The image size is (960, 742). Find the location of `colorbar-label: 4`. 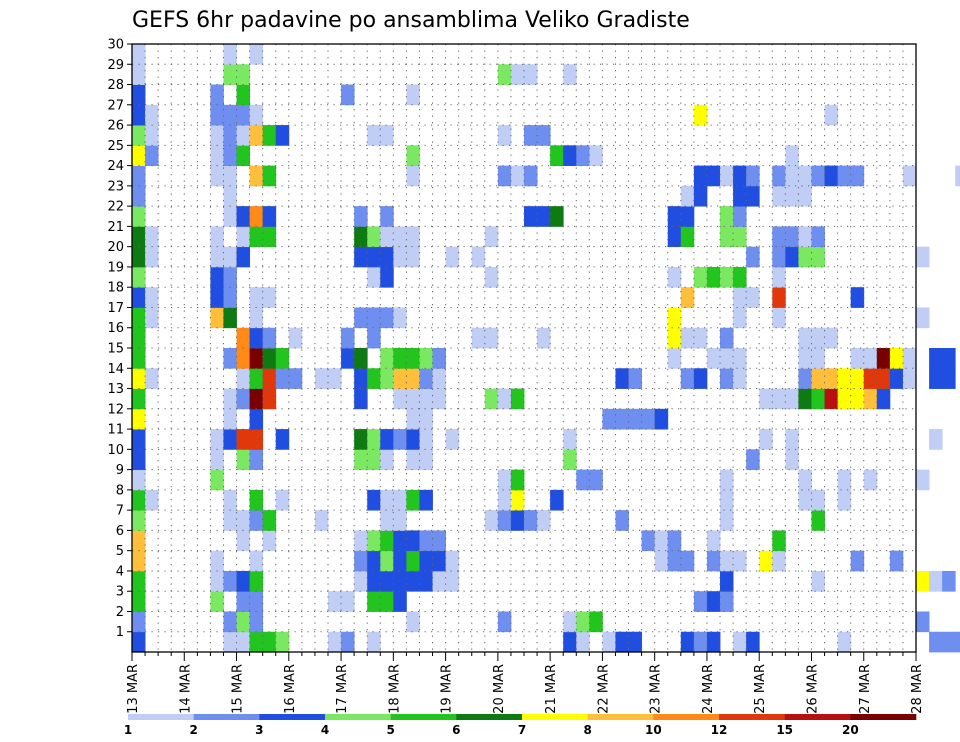

colorbar-label: 4 is located at coordinates (325, 730).